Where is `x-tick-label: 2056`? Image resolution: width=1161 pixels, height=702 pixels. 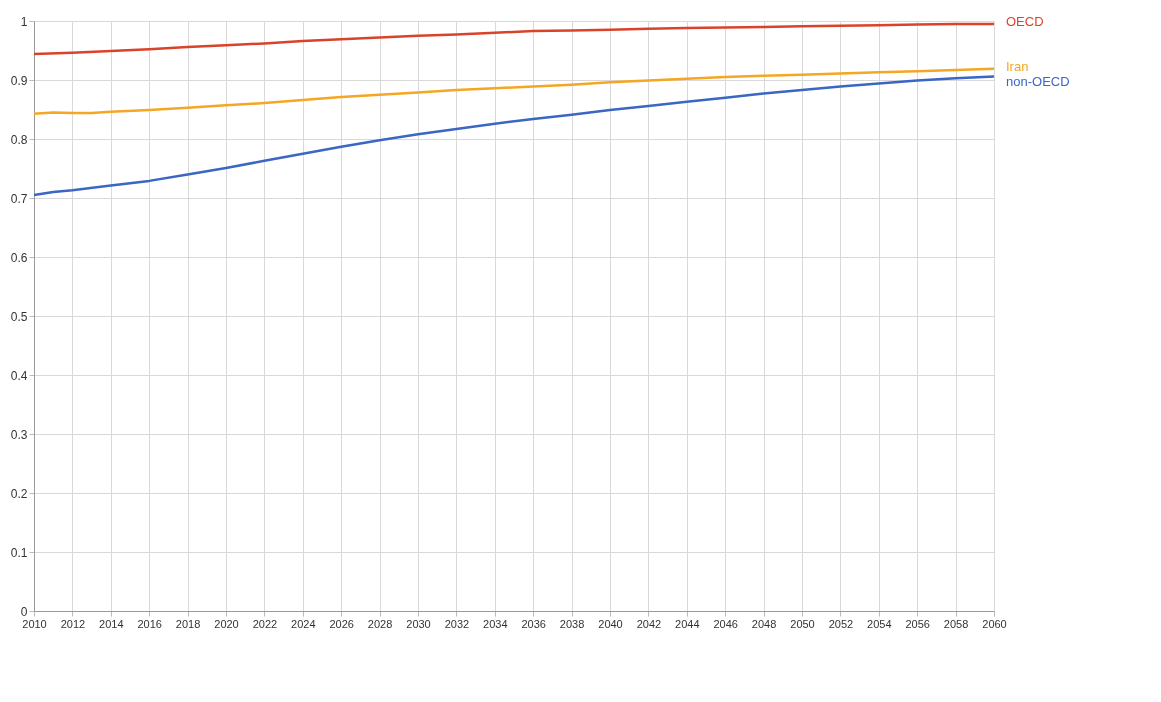 x-tick-label: 2056 is located at coordinates (917, 623).